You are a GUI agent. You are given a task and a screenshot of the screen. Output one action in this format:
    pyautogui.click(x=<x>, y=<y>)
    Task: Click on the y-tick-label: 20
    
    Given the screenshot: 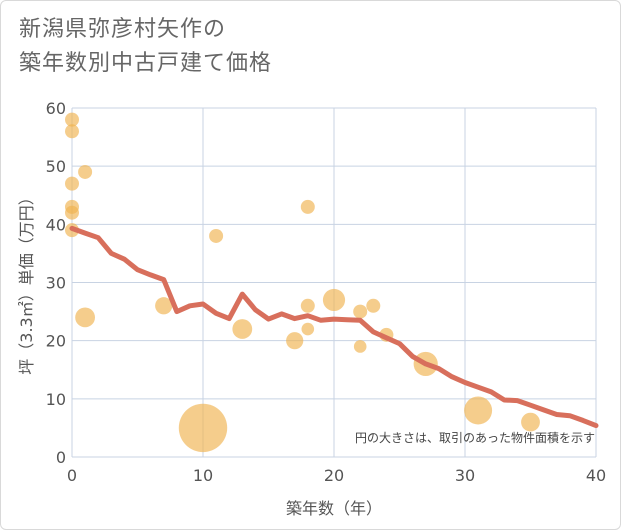 What is the action you would take?
    pyautogui.click(x=56, y=341)
    